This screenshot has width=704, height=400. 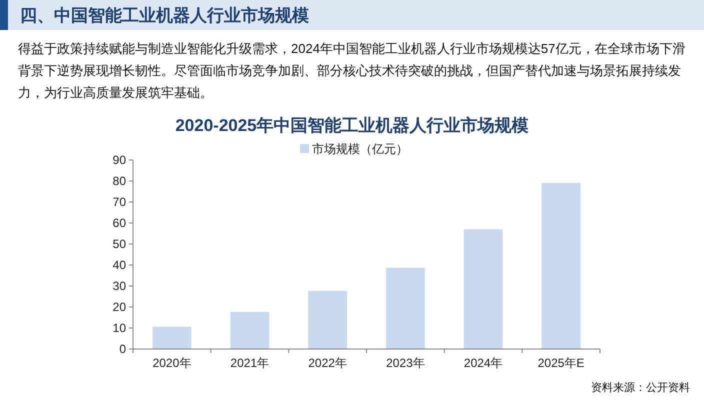 I want to click on y-tick-label: 60, so click(x=119, y=223).